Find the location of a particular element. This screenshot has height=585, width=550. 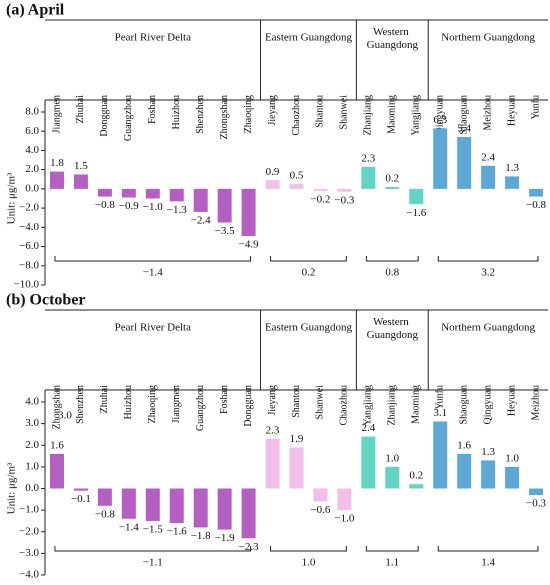

group-label: Western Guangdong is located at coordinates (393, 38).